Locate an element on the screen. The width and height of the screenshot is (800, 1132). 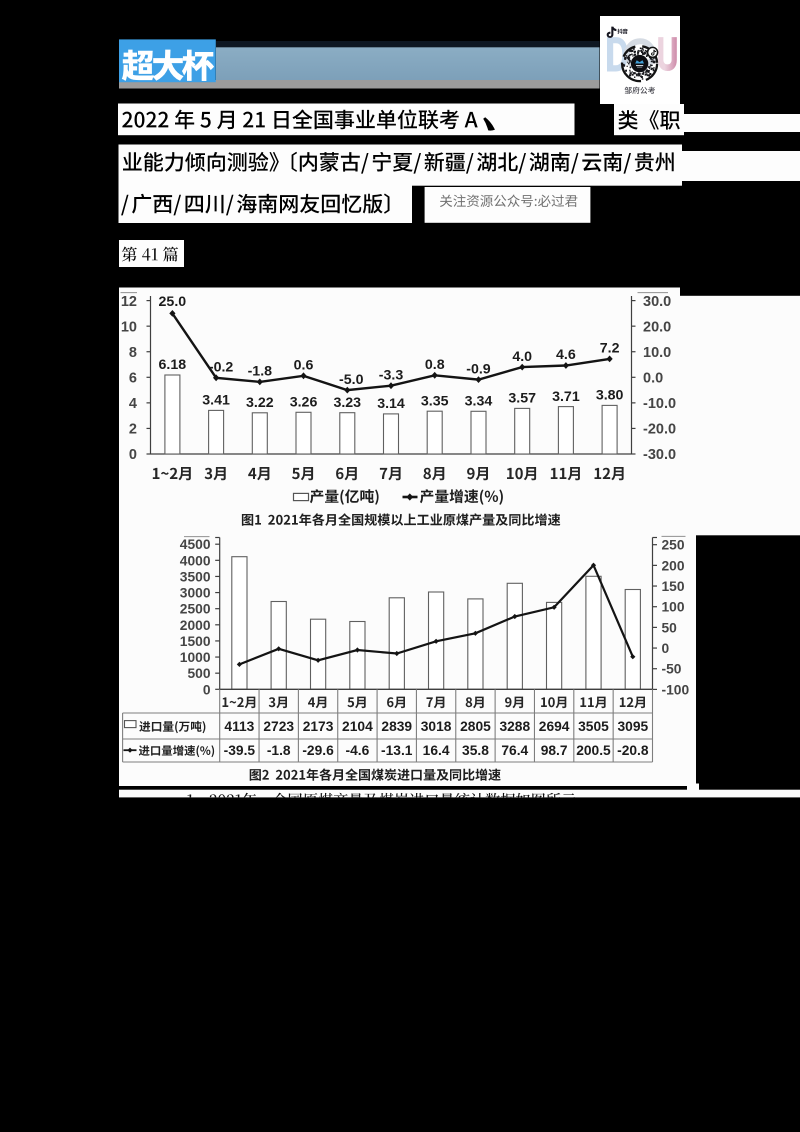
svg-text: 6 is located at coordinates (133, 379).